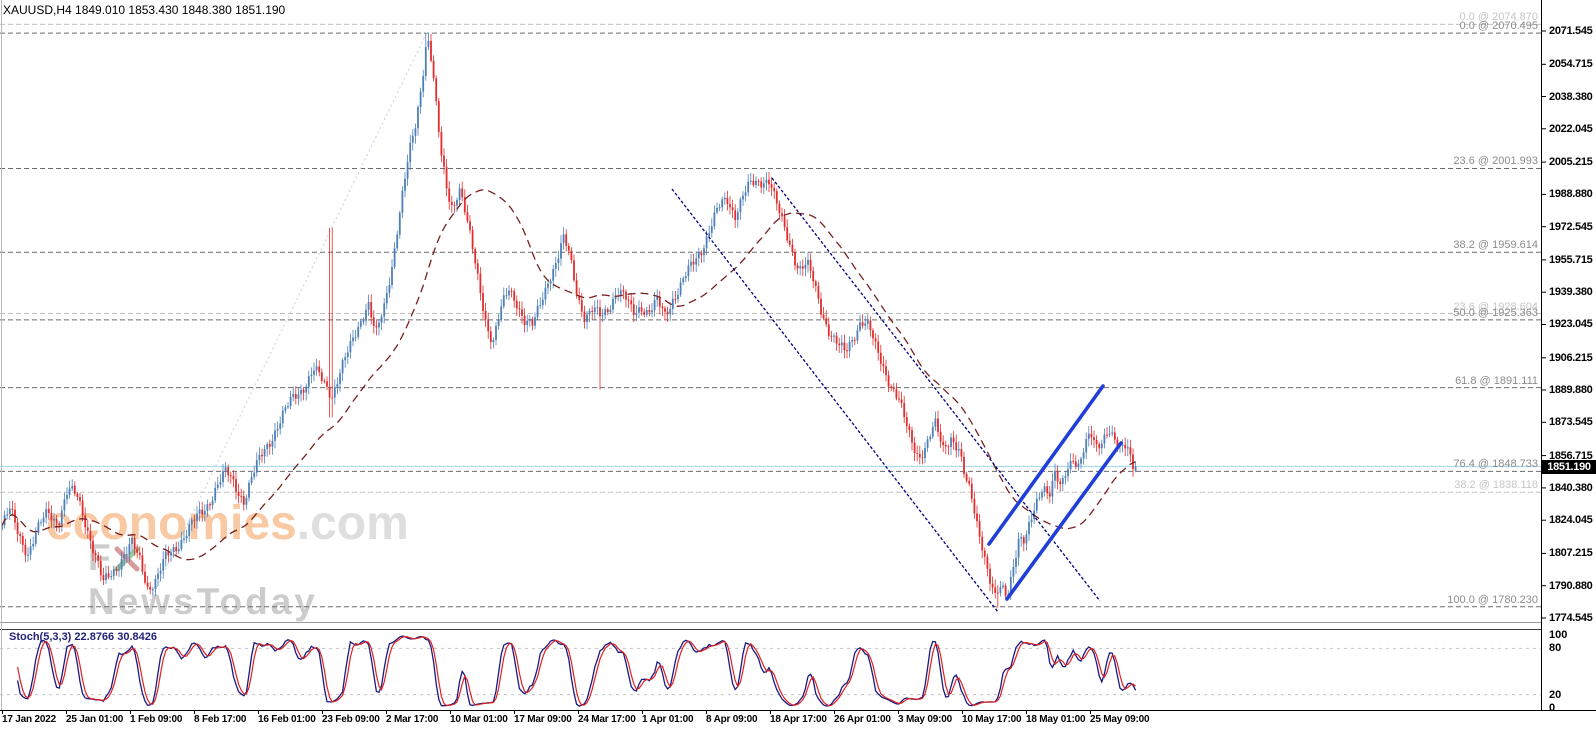  I want to click on price-axis-label: 2071.545, so click(1571, 31).